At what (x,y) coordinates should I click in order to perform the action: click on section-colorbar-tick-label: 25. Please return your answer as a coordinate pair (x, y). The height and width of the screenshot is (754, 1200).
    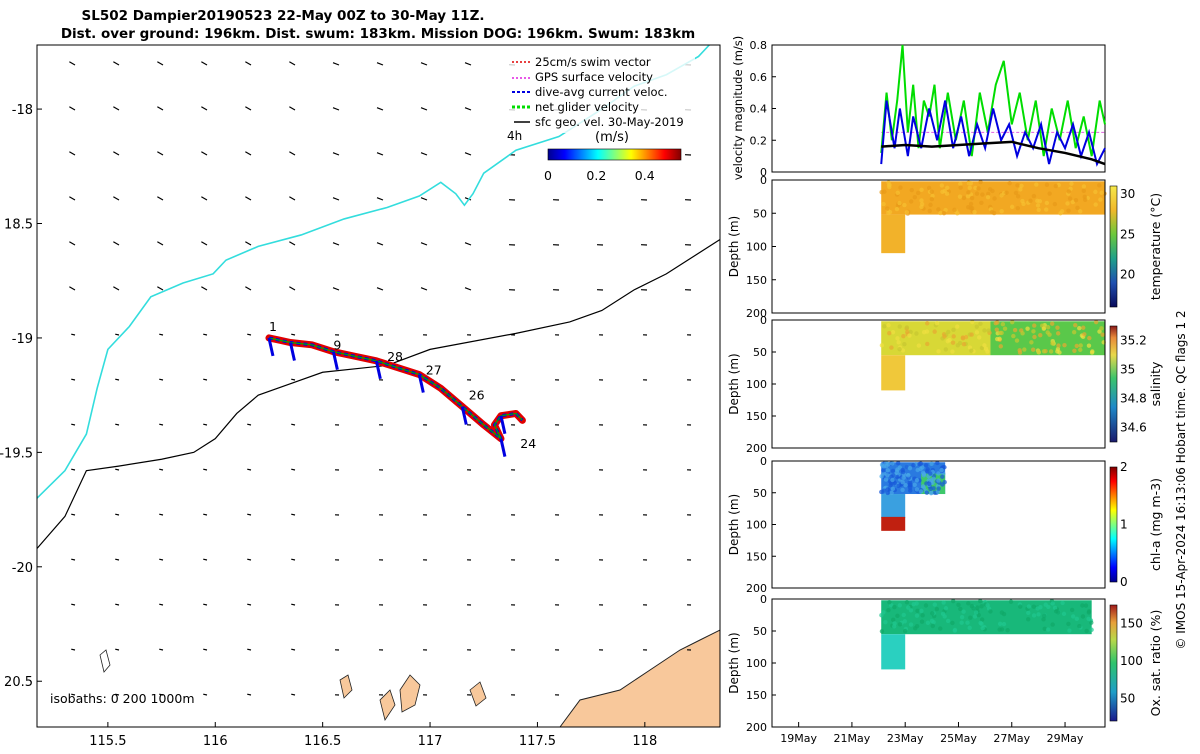
    Looking at the image, I should click on (1127, 234).